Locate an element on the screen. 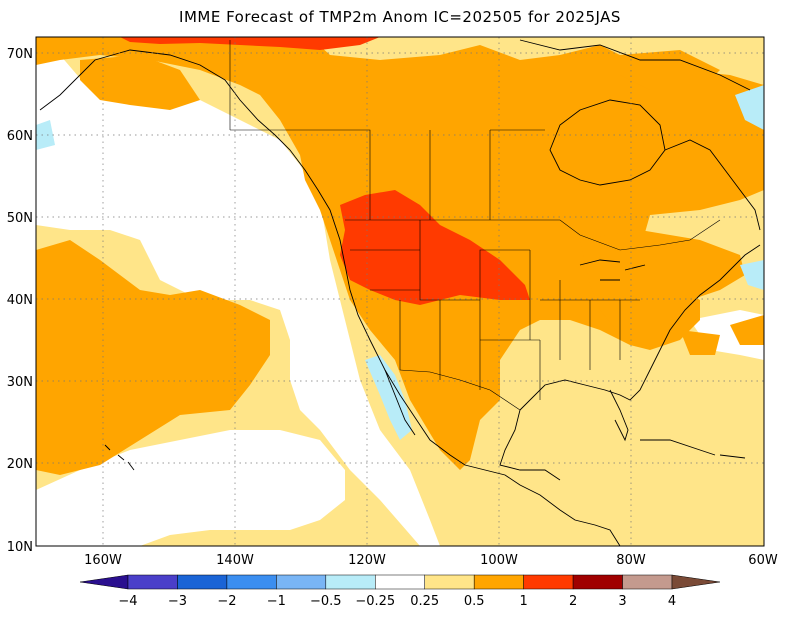 This screenshot has width=800, height=618. lon-label-160w: 160W is located at coordinates (103, 560).